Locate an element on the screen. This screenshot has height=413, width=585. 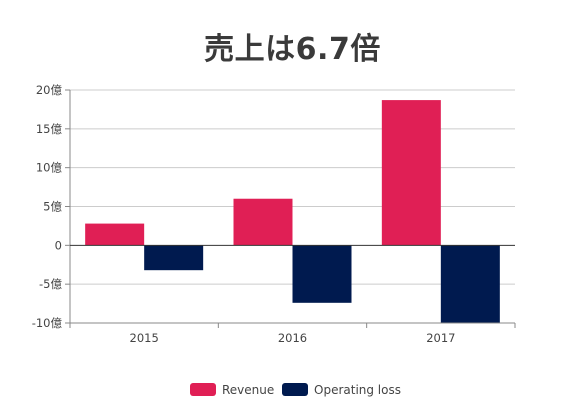
y-tick-label: 15億 is located at coordinates (49, 129).